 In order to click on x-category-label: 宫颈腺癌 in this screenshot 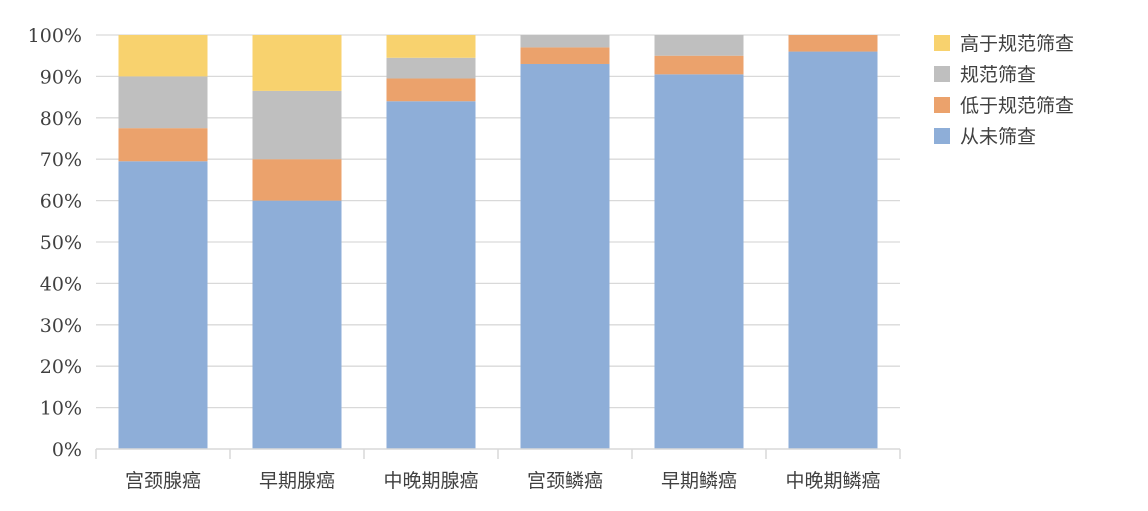, I will do `click(163, 481)`.